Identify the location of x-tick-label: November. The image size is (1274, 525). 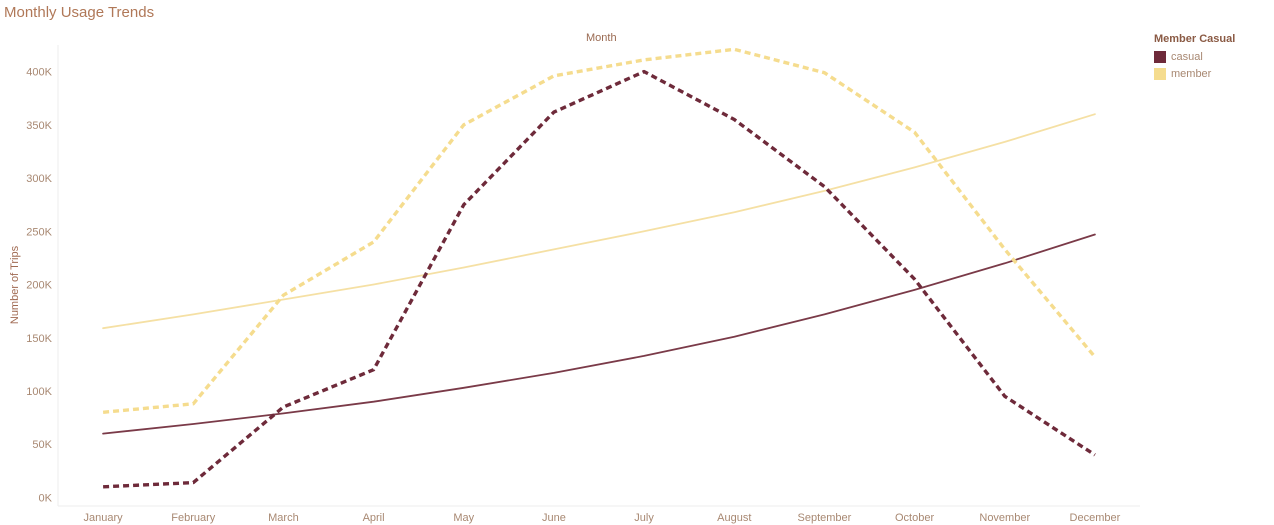
(1004, 518).